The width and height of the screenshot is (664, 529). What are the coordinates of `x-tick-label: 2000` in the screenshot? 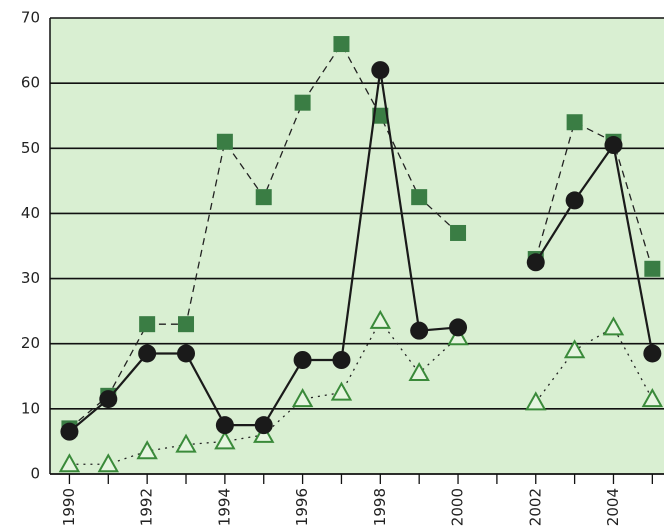 It's located at (458, 507).